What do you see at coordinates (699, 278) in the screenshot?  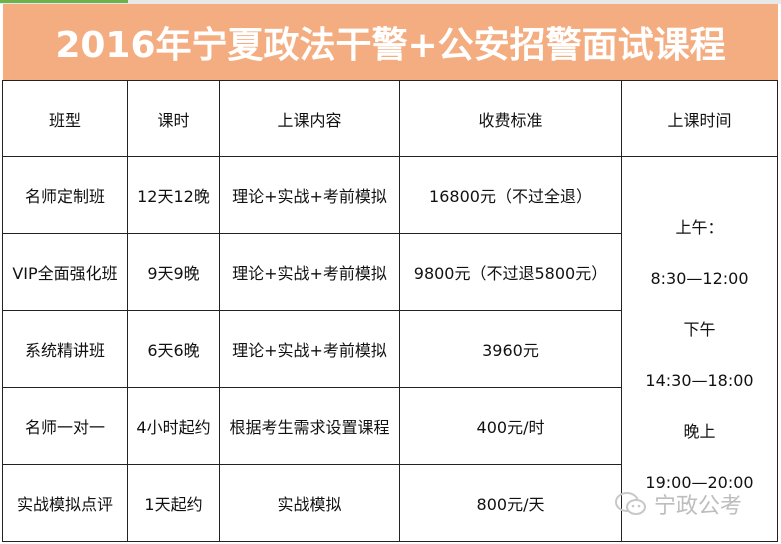 I see `schedule-line: 8:30—12:00` at bounding box center [699, 278].